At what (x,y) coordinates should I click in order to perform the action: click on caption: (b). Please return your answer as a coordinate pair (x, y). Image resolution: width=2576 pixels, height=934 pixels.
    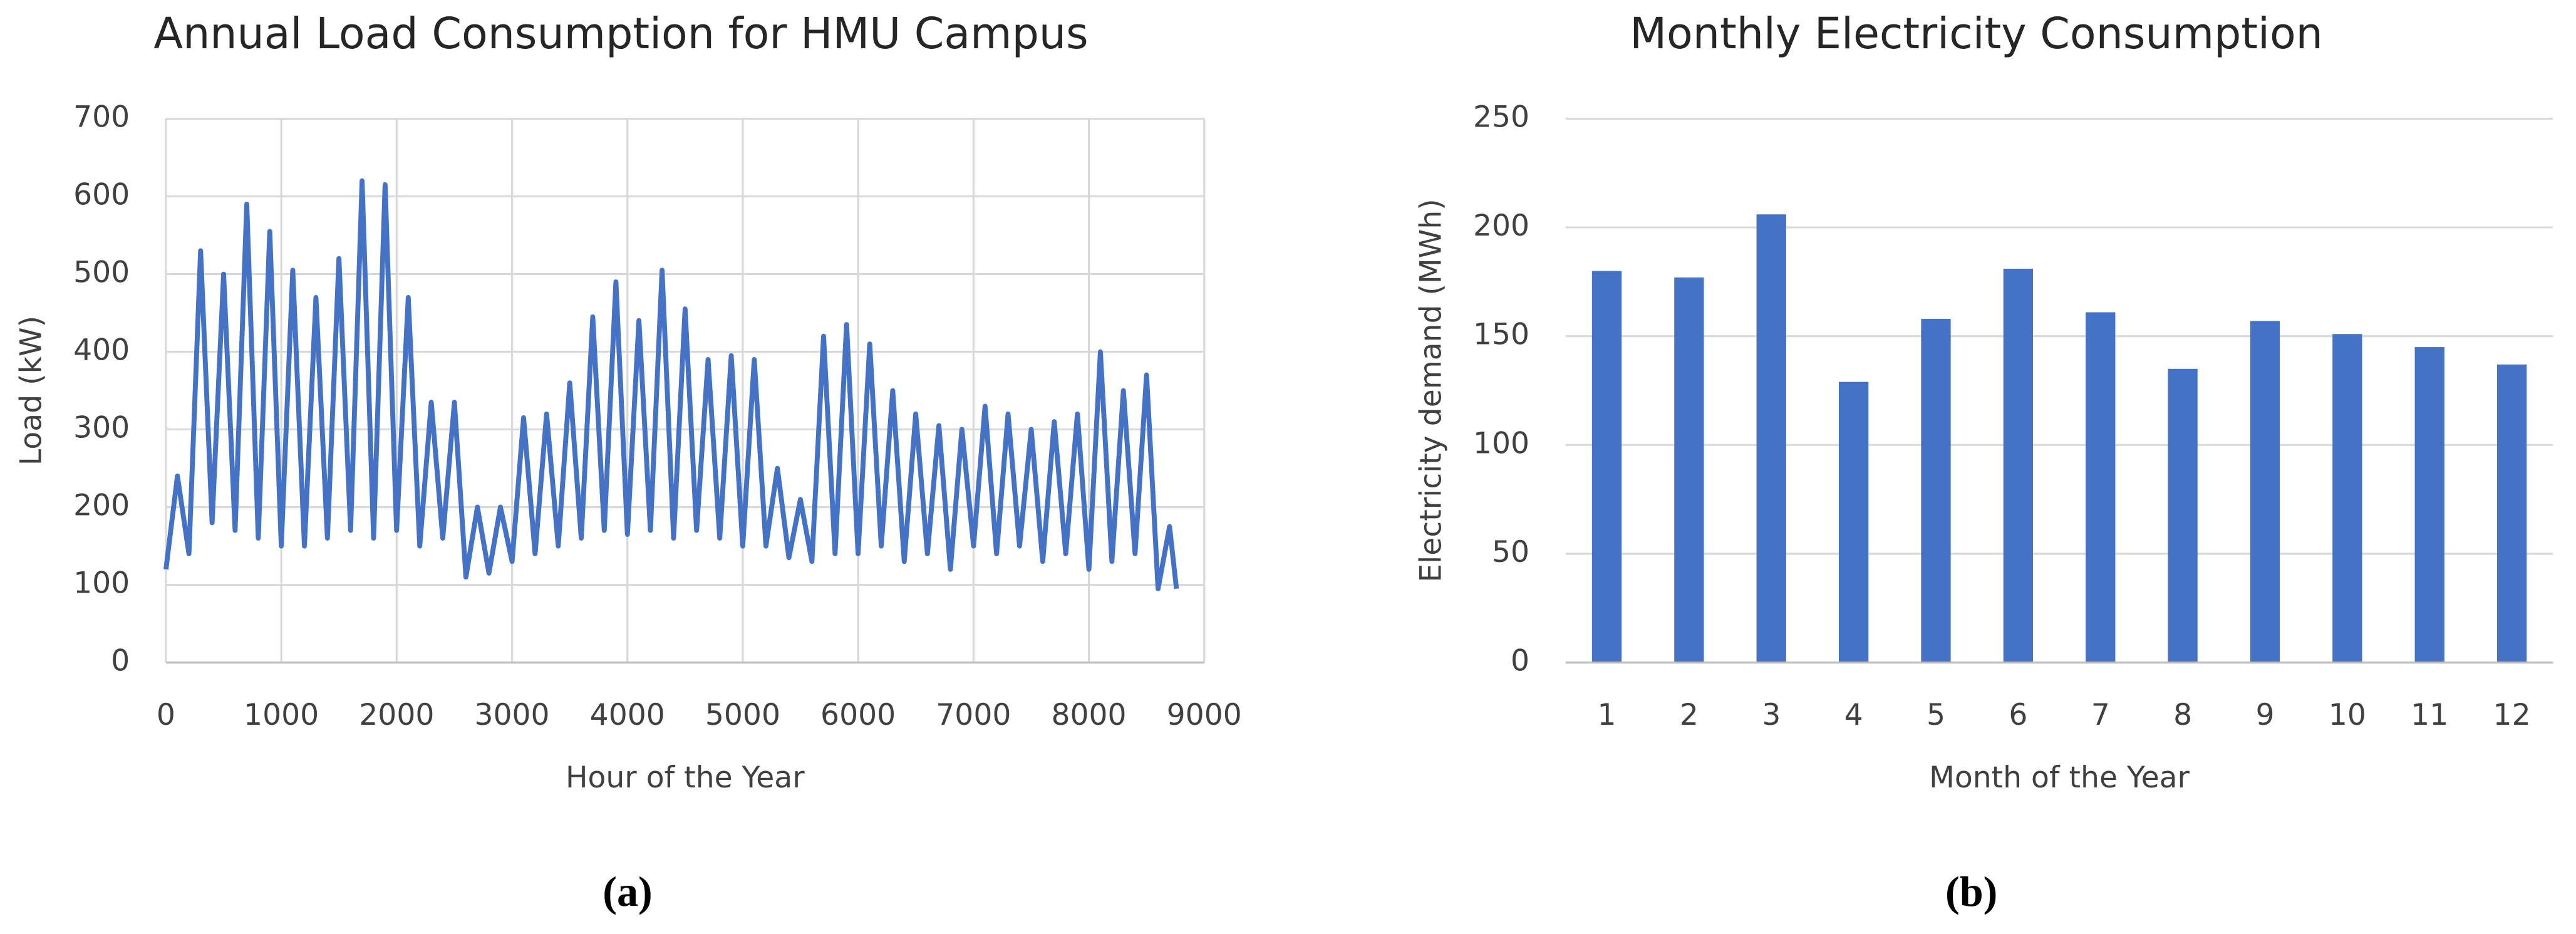
    Looking at the image, I should click on (1971, 891).